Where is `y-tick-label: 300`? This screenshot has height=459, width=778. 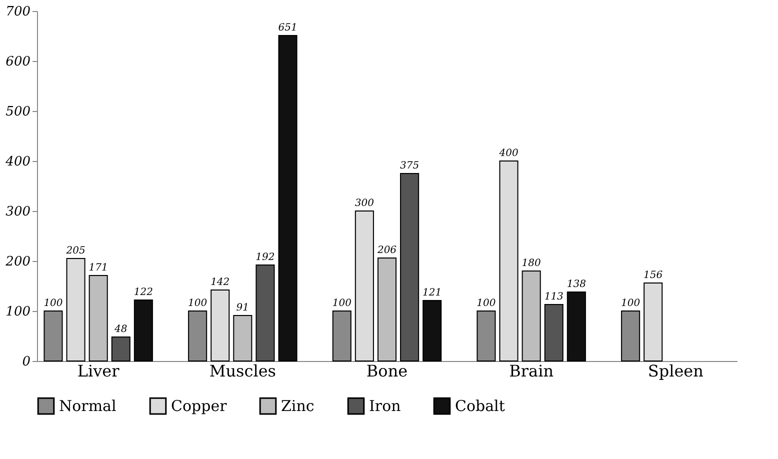 y-tick-label: 300 is located at coordinates (18, 212).